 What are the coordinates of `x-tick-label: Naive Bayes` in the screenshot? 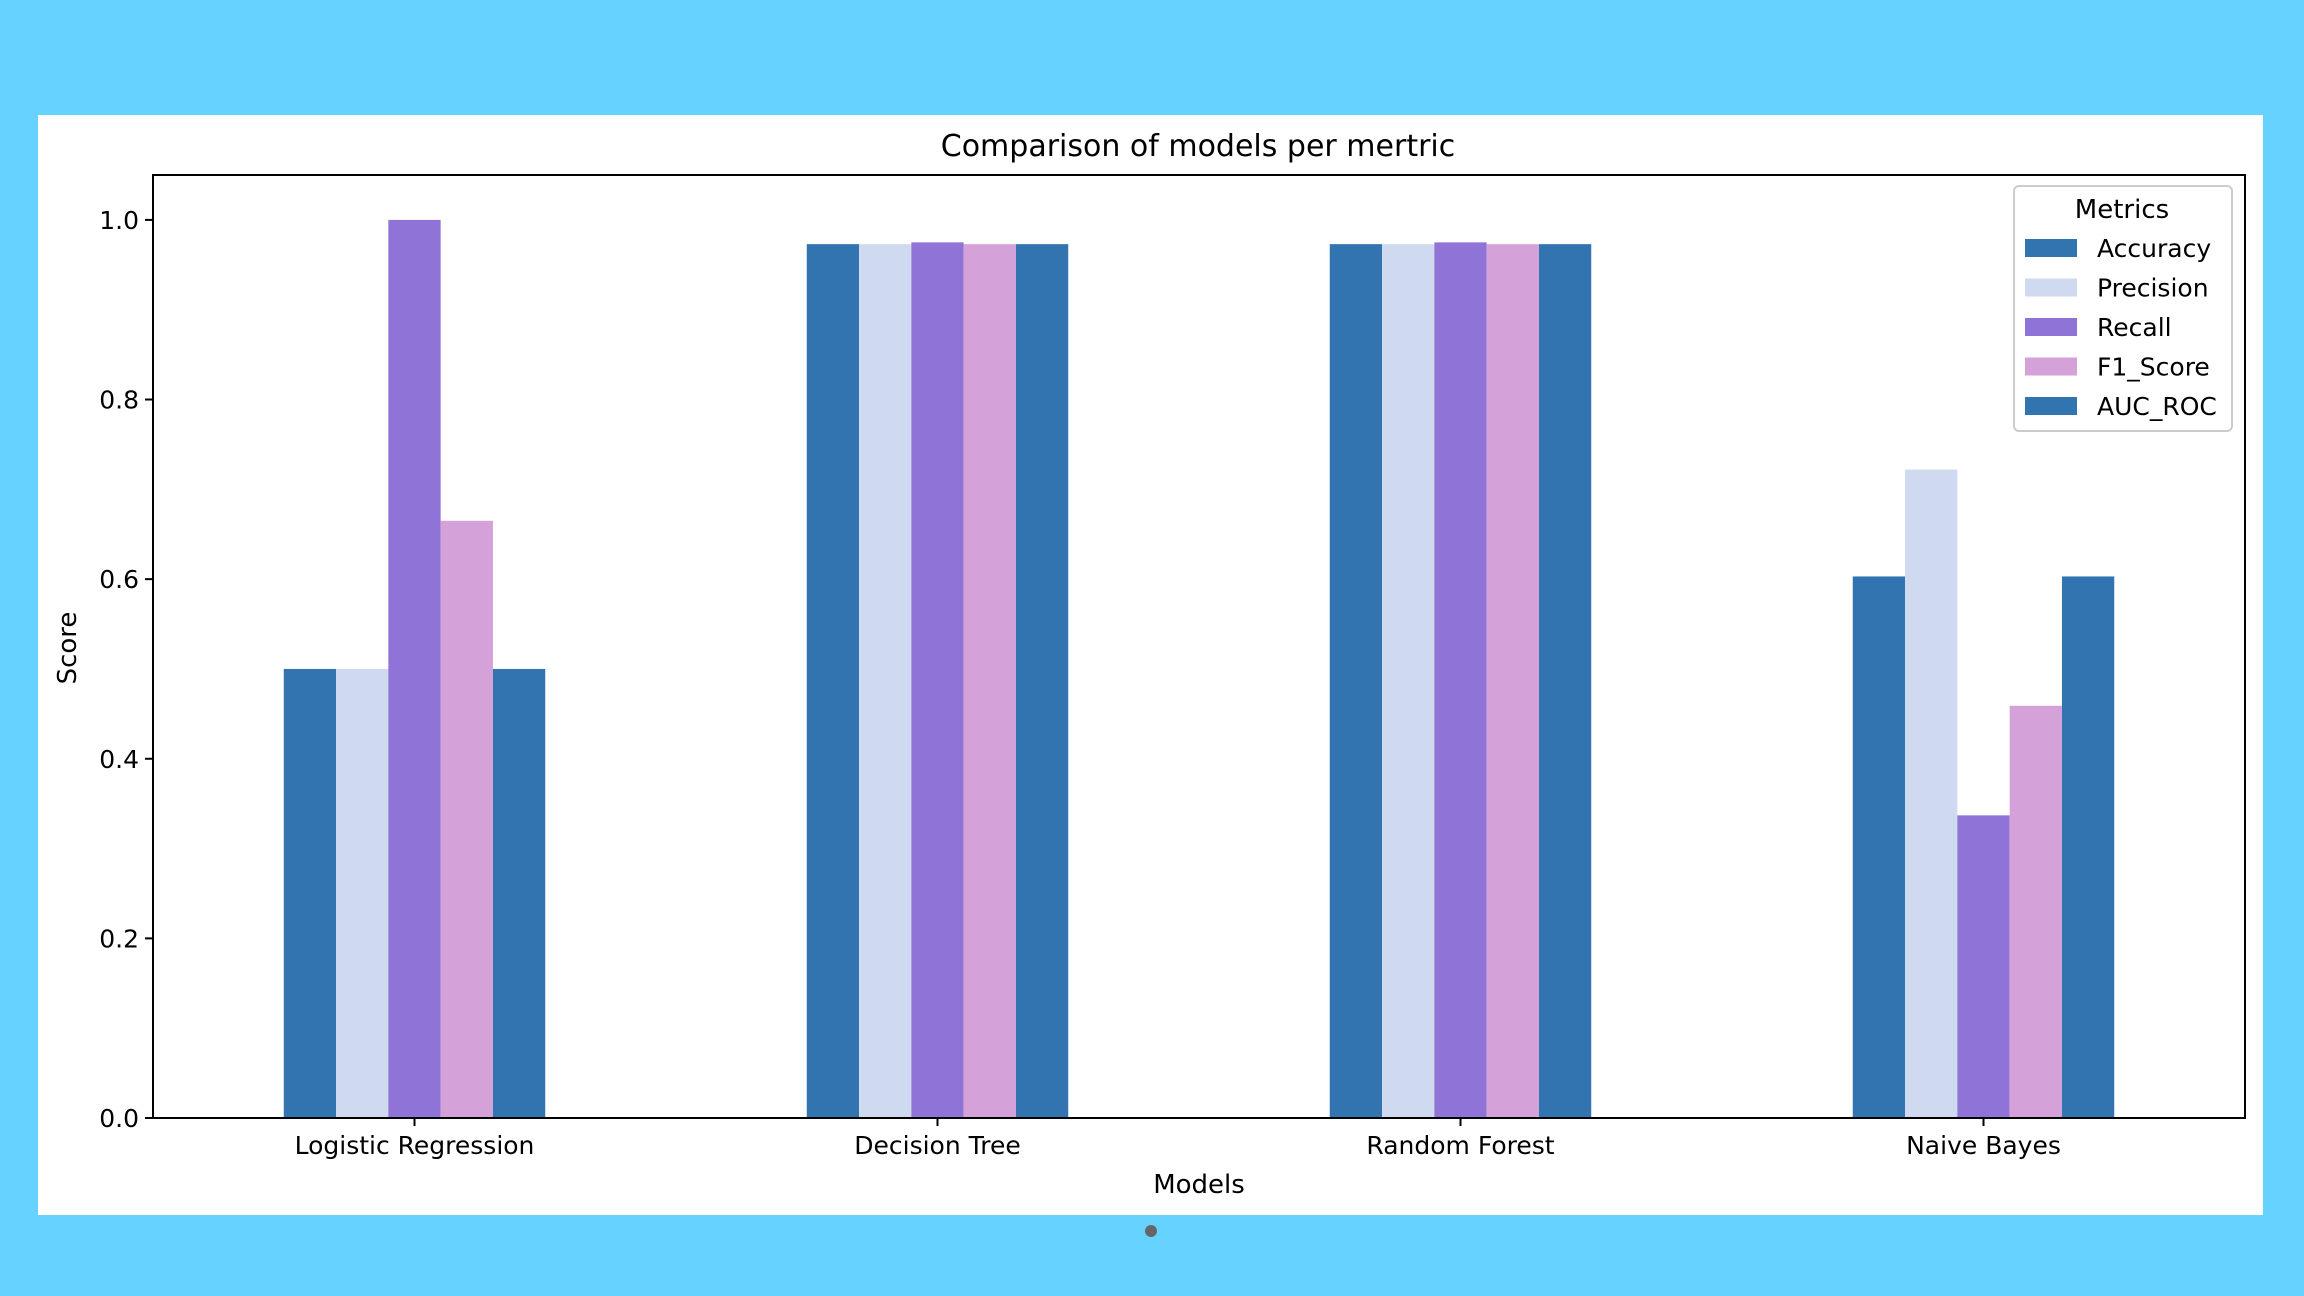 It's located at (1983, 1145).